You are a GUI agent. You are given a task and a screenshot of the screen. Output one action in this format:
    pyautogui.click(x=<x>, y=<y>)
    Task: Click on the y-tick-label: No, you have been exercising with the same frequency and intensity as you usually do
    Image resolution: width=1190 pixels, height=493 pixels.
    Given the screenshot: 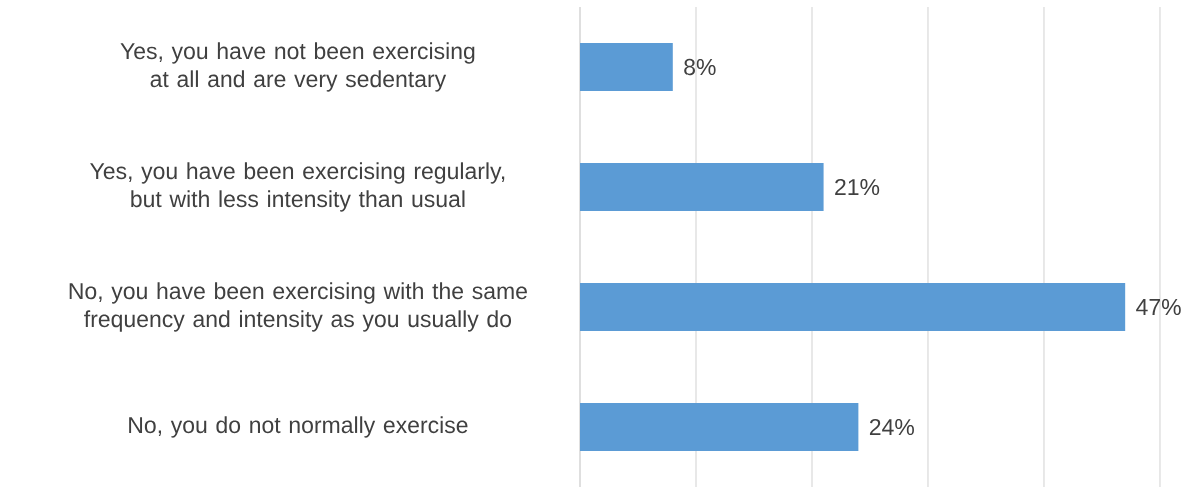 What is the action you would take?
    pyautogui.click(x=298, y=307)
    